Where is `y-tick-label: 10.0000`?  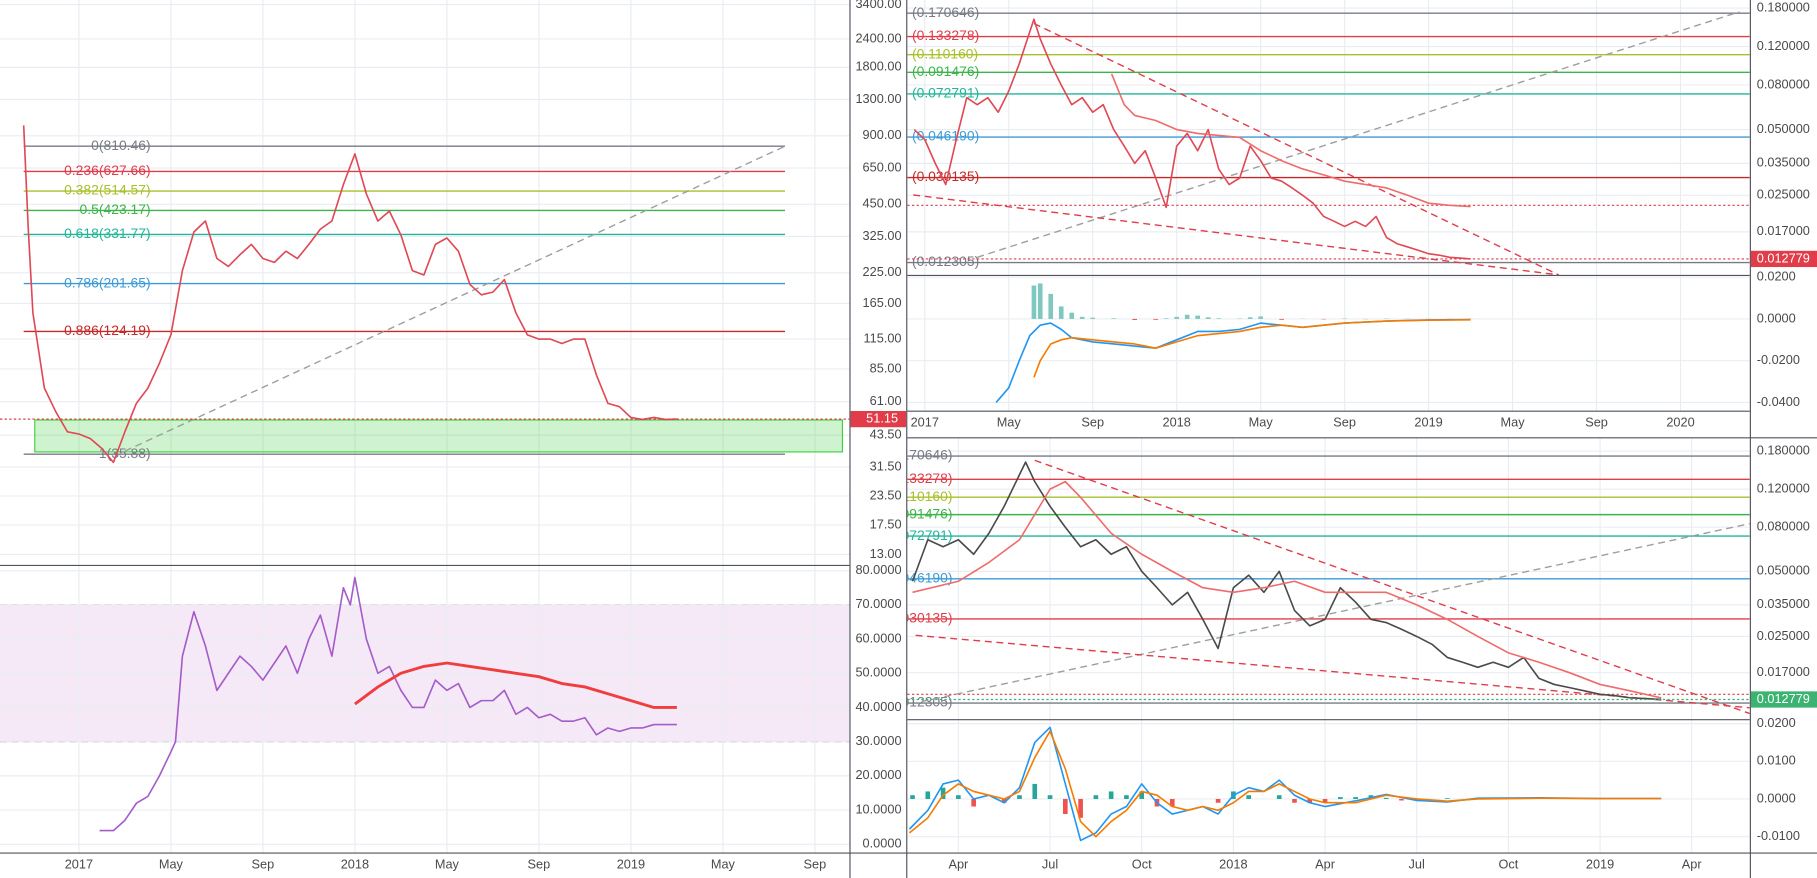
y-tick-label: 10.0000 is located at coordinates (878, 808).